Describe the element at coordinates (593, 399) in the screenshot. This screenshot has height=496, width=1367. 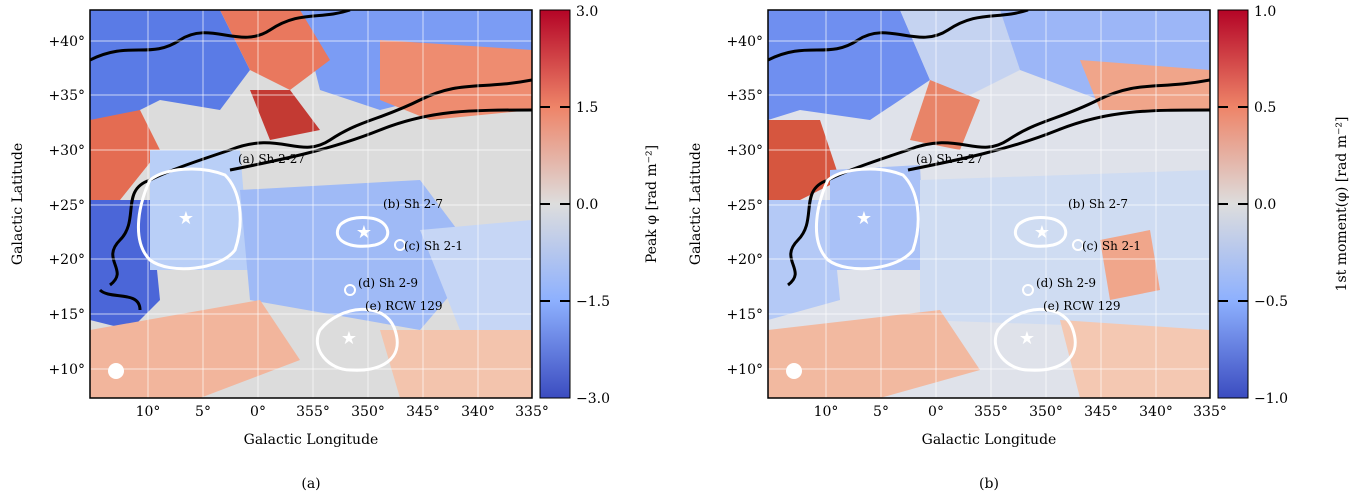
I see `colorbar-tick: −3.0` at that location.